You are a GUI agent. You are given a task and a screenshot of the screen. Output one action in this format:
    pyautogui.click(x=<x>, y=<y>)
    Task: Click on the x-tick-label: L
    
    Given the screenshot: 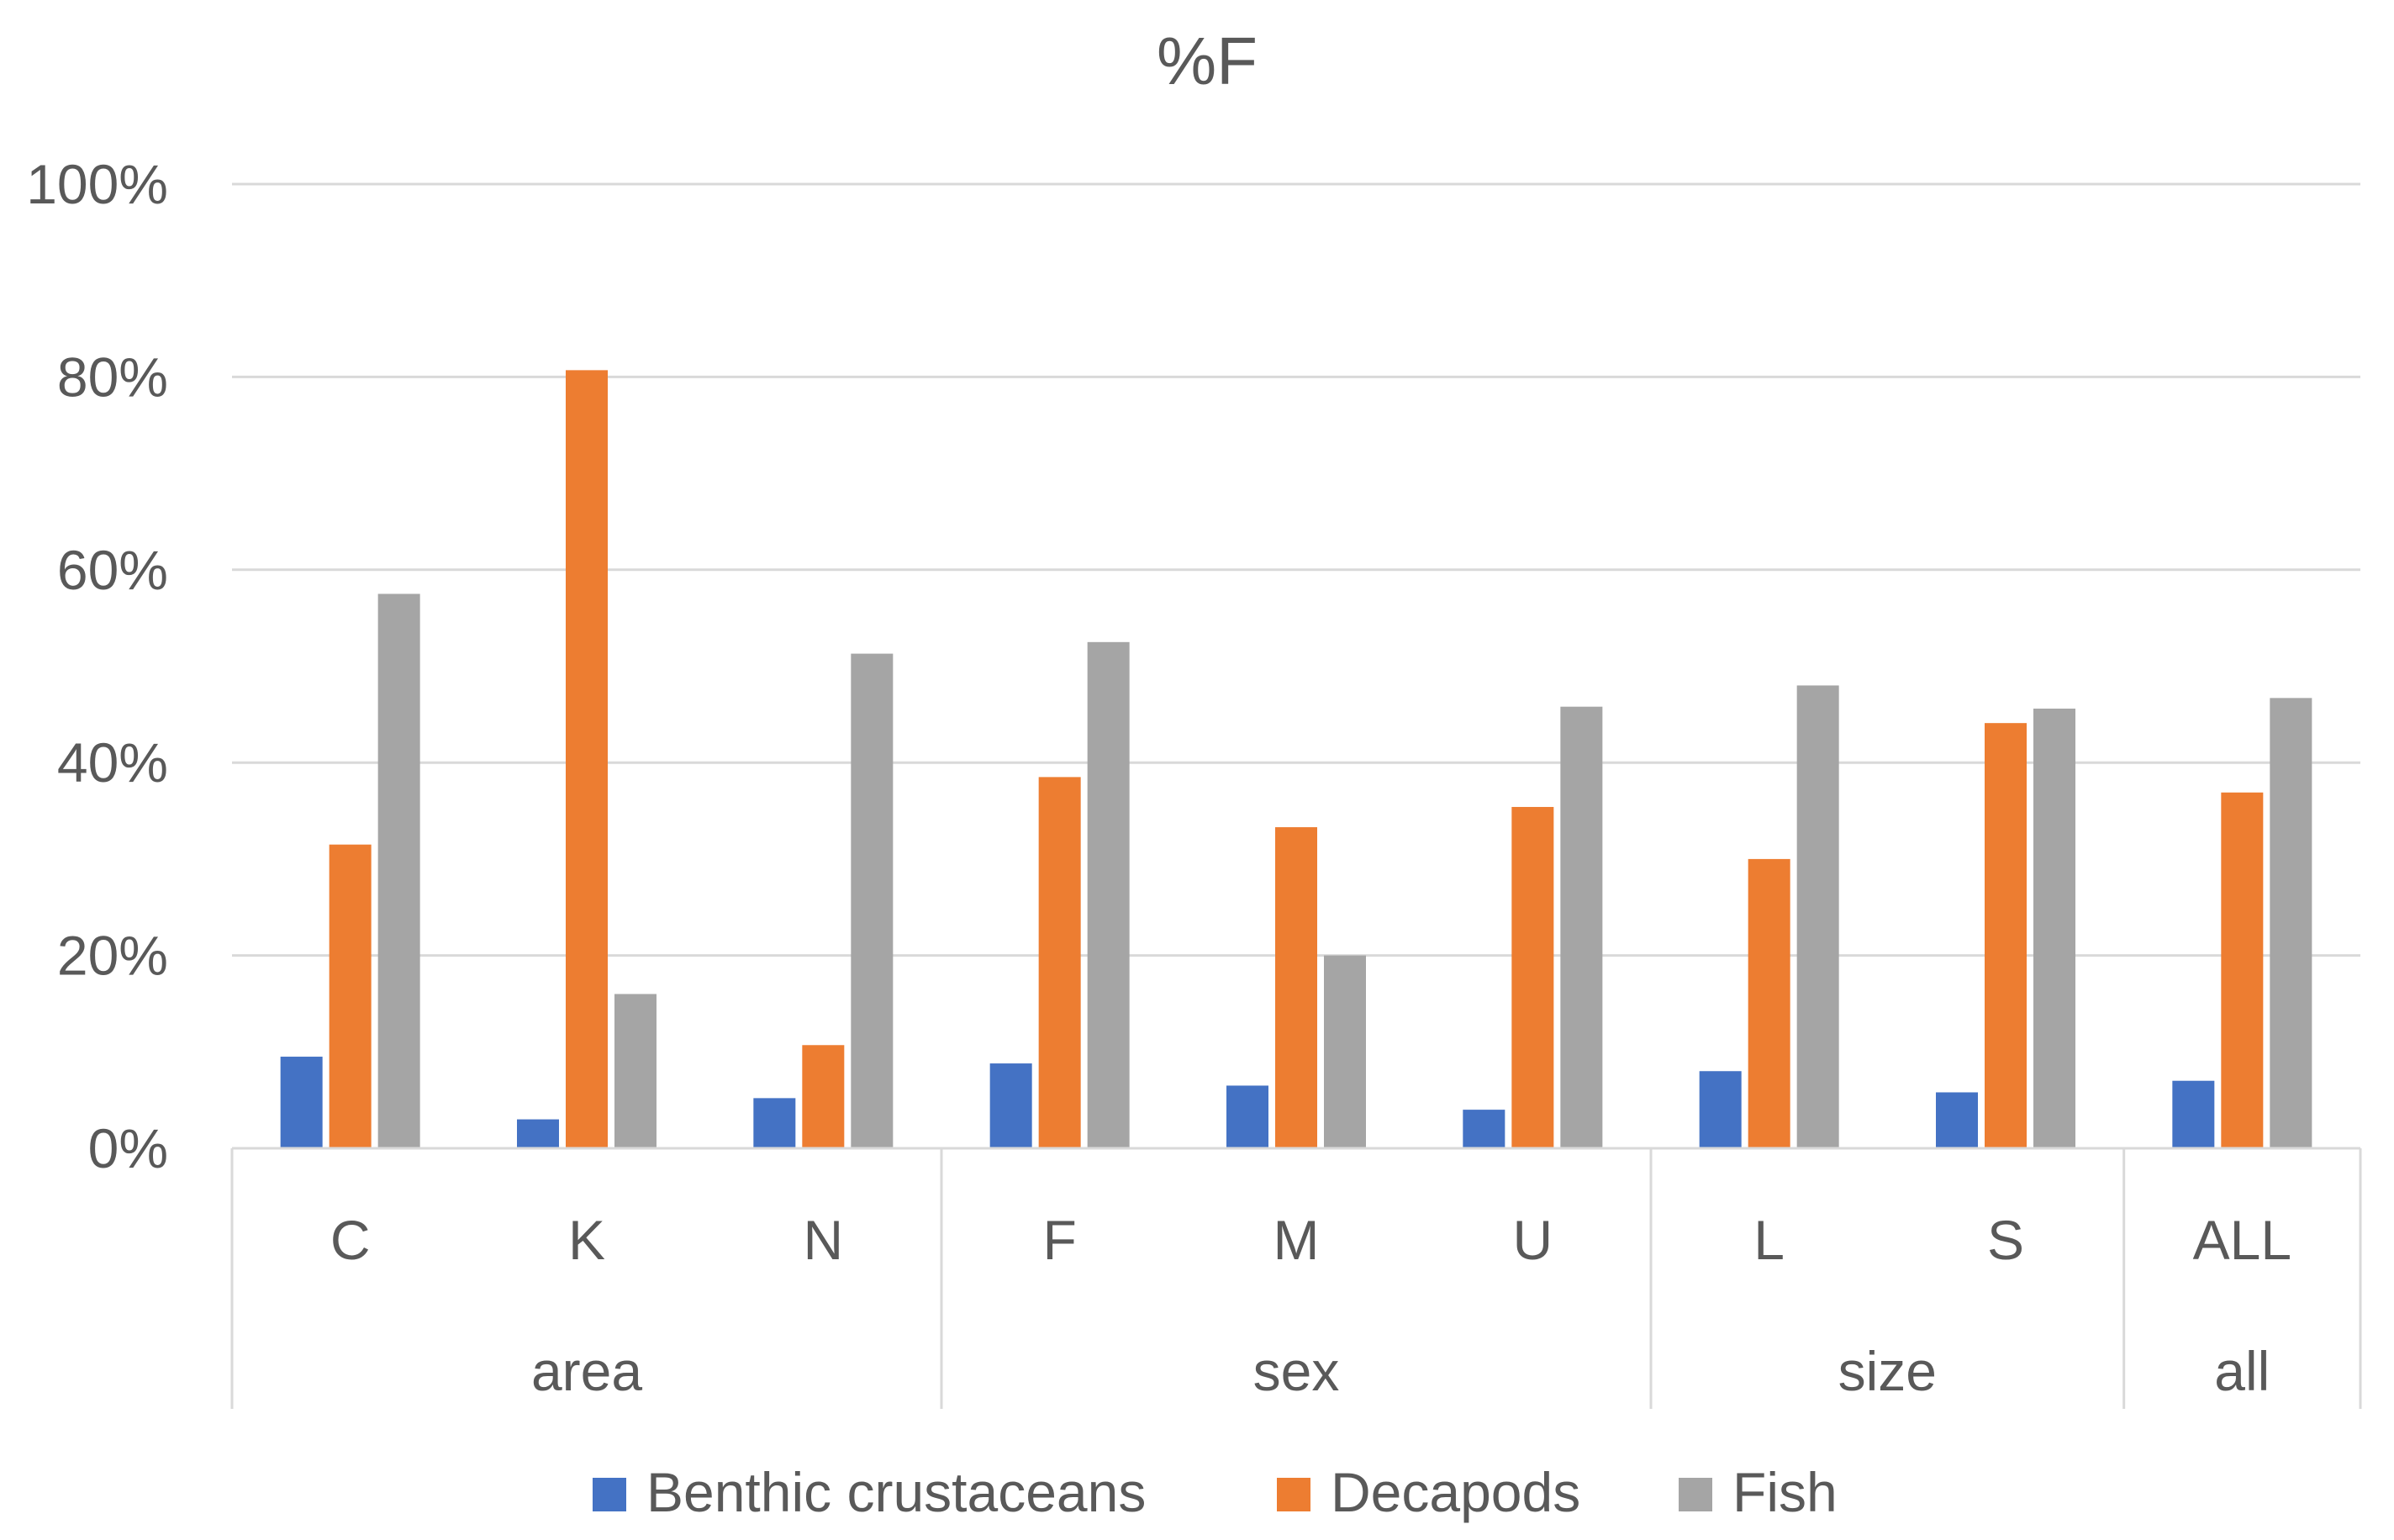 What is the action you would take?
    pyautogui.click(x=1769, y=1240)
    